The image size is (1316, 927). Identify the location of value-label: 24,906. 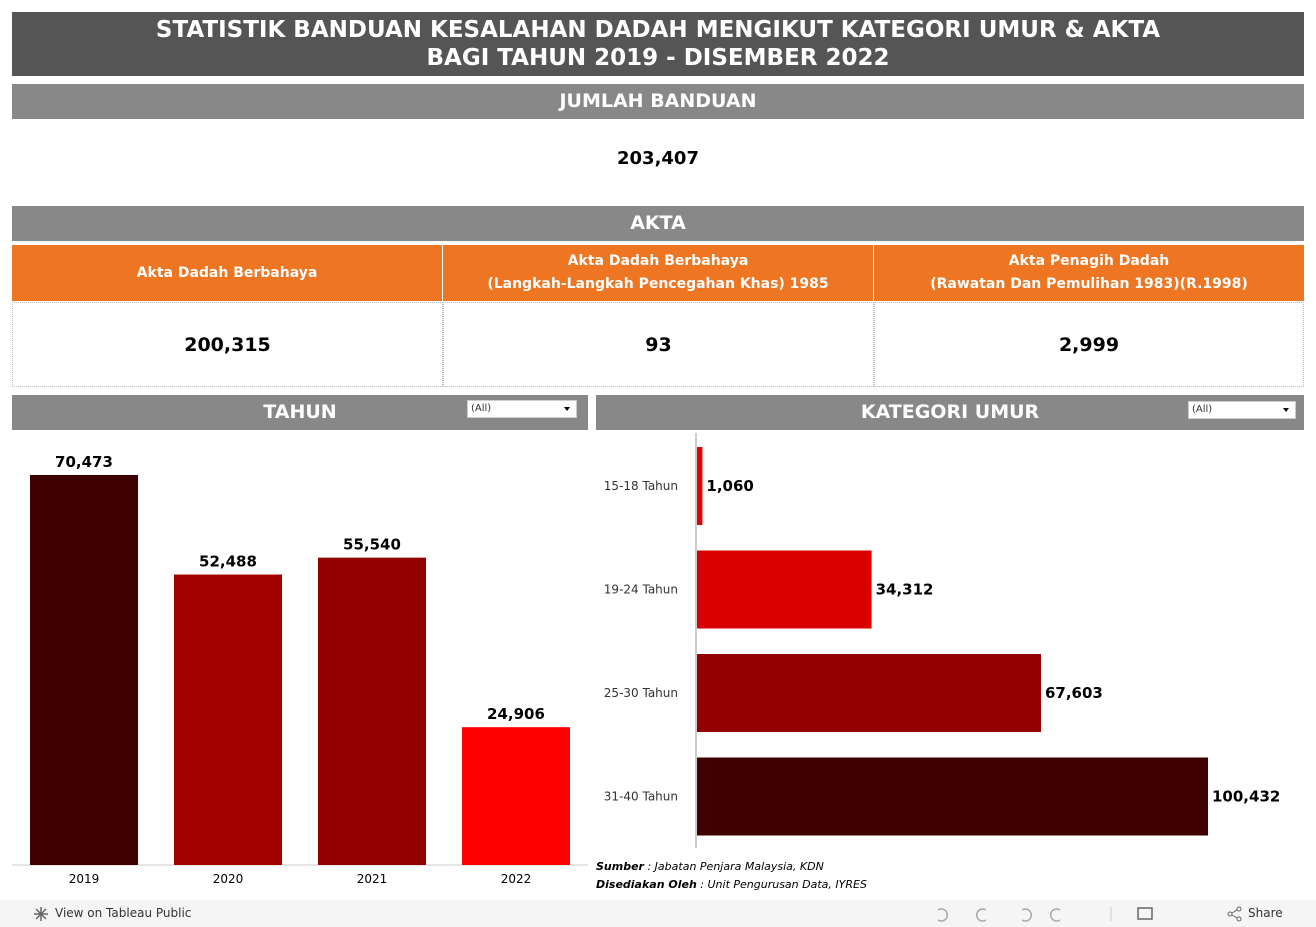
(516, 714).